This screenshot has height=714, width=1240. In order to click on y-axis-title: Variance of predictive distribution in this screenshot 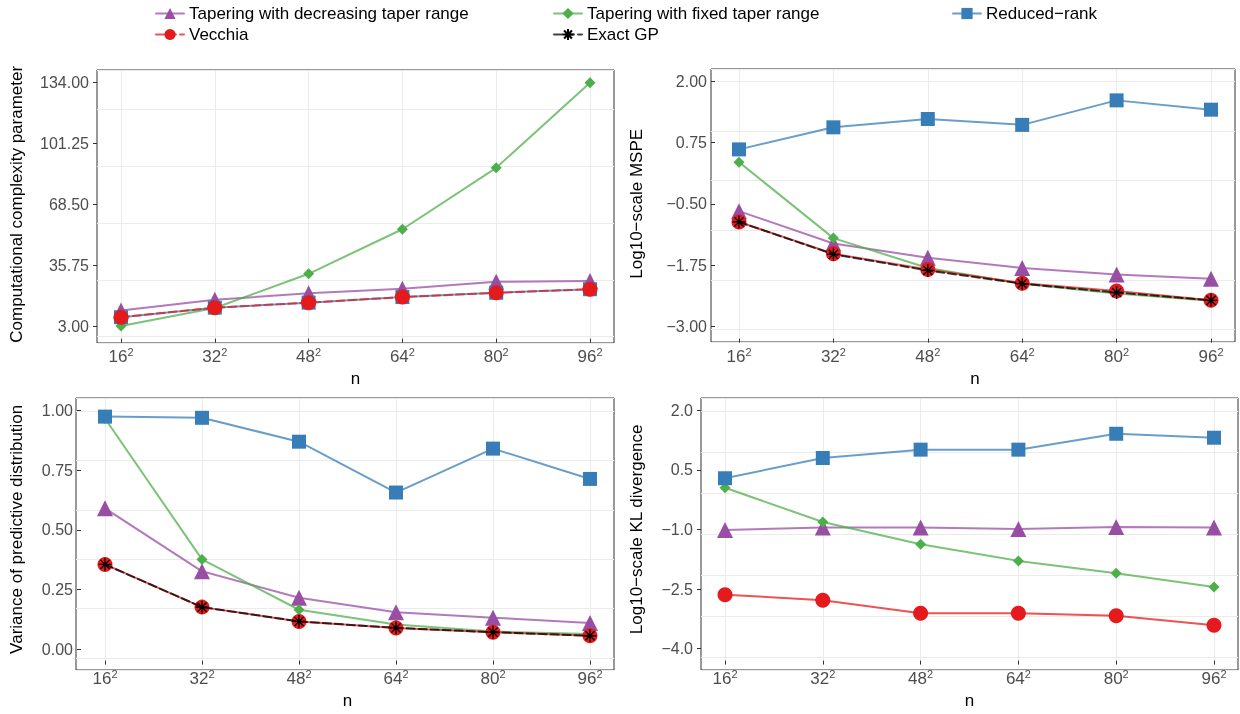, I will do `click(16, 529)`.